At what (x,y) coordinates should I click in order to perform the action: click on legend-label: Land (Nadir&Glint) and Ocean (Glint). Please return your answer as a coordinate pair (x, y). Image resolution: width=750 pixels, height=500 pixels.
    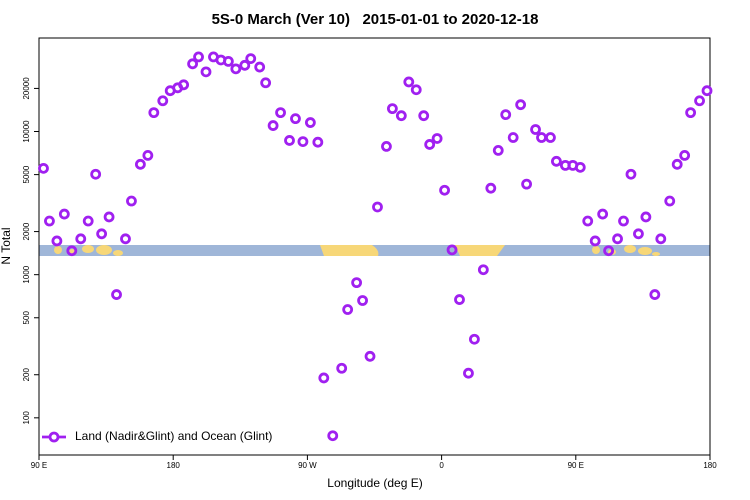
    Looking at the image, I should click on (173, 436).